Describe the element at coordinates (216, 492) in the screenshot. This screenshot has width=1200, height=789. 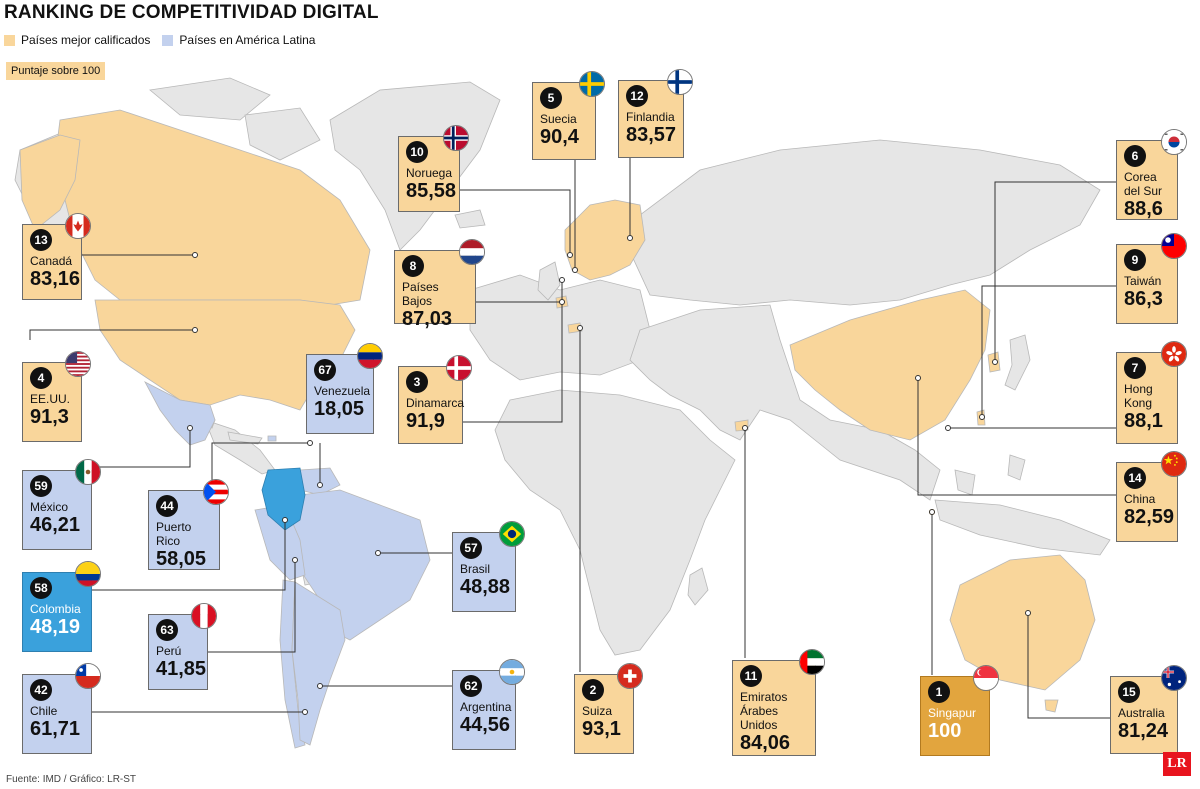
I see `puerto-rico-flag-icon` at that location.